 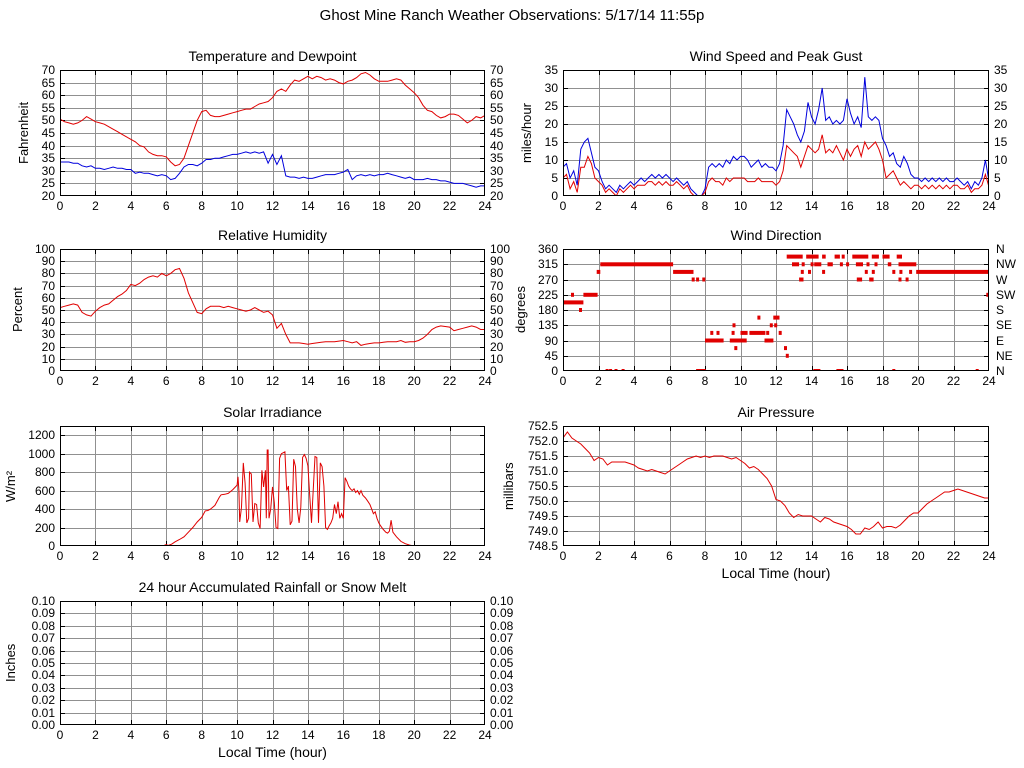 I want to click on tick-label: 200, so click(x=44, y=527).